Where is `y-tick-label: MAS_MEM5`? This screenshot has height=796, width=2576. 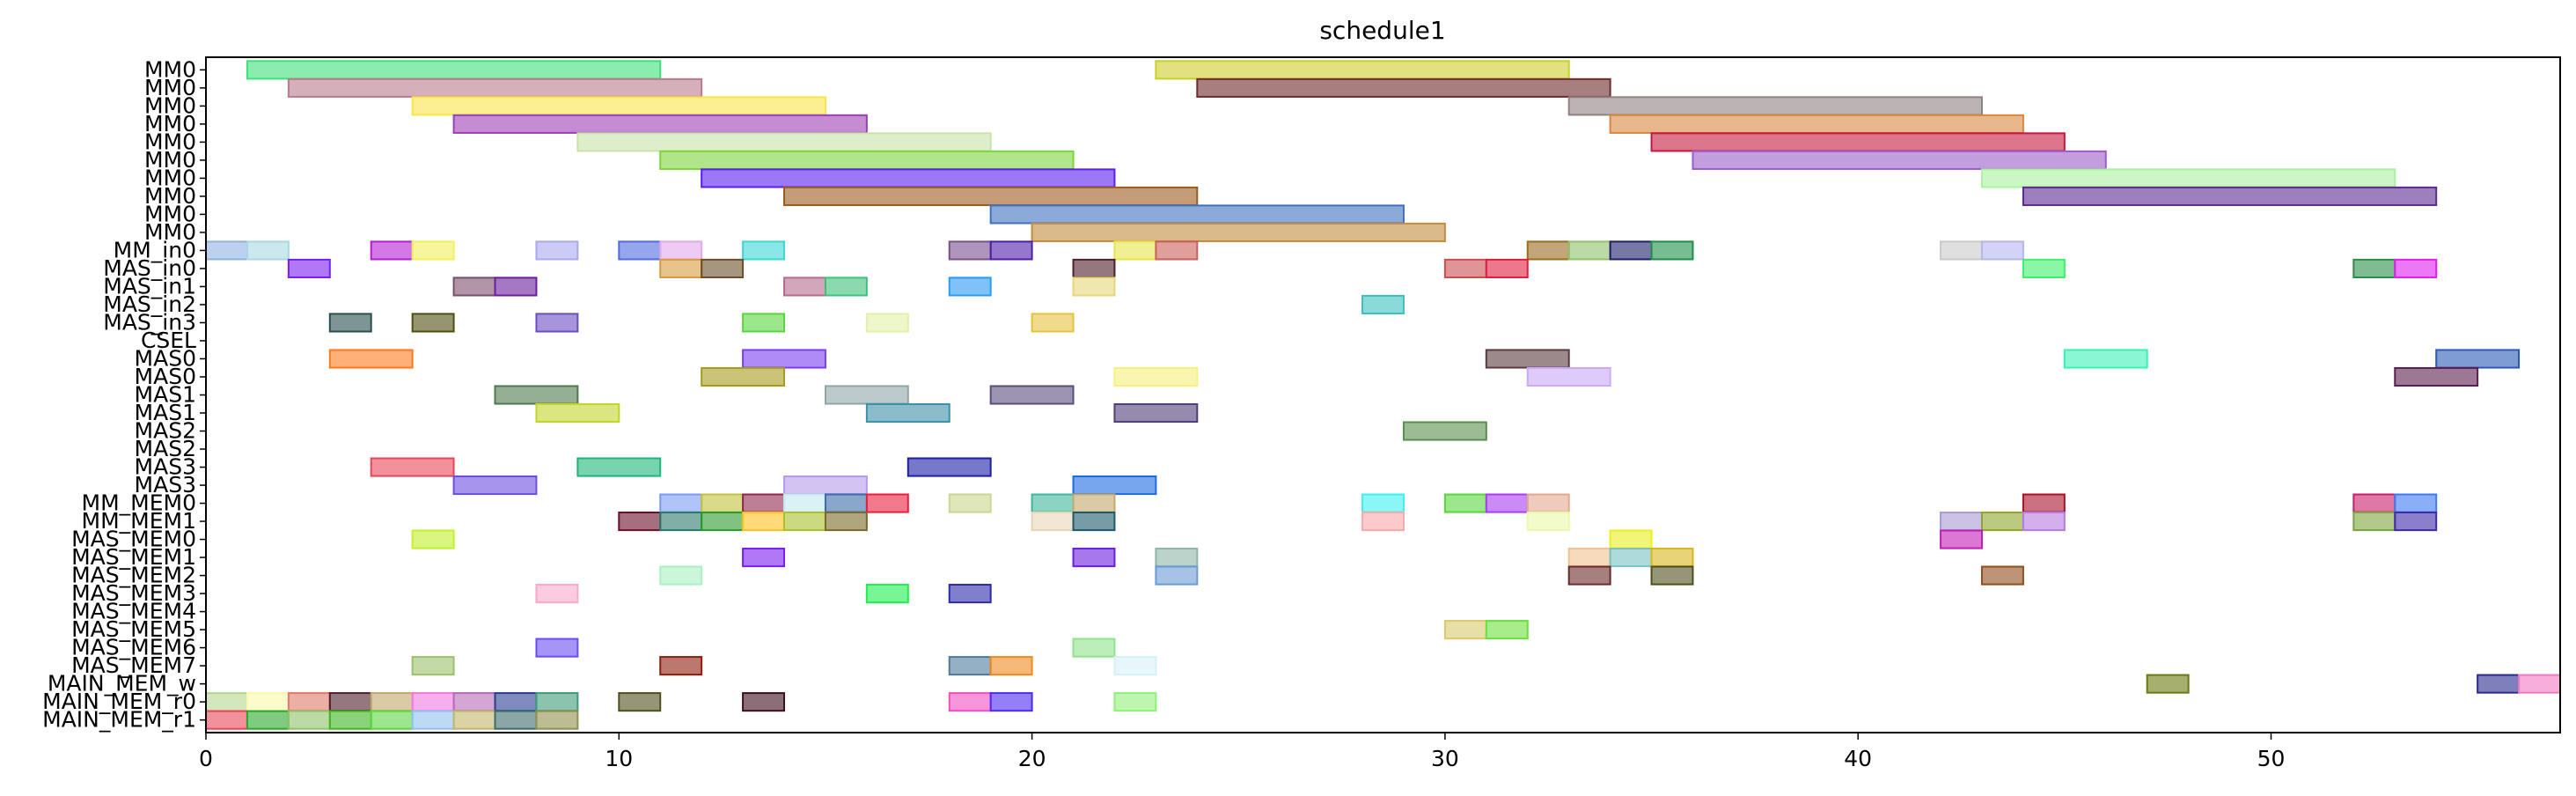 y-tick-label: MAS_MEM5 is located at coordinates (133, 629).